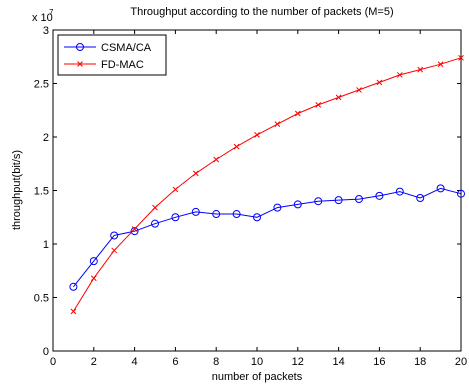  What do you see at coordinates (46, 352) in the screenshot?
I see `y-tick-label: 0` at bounding box center [46, 352].